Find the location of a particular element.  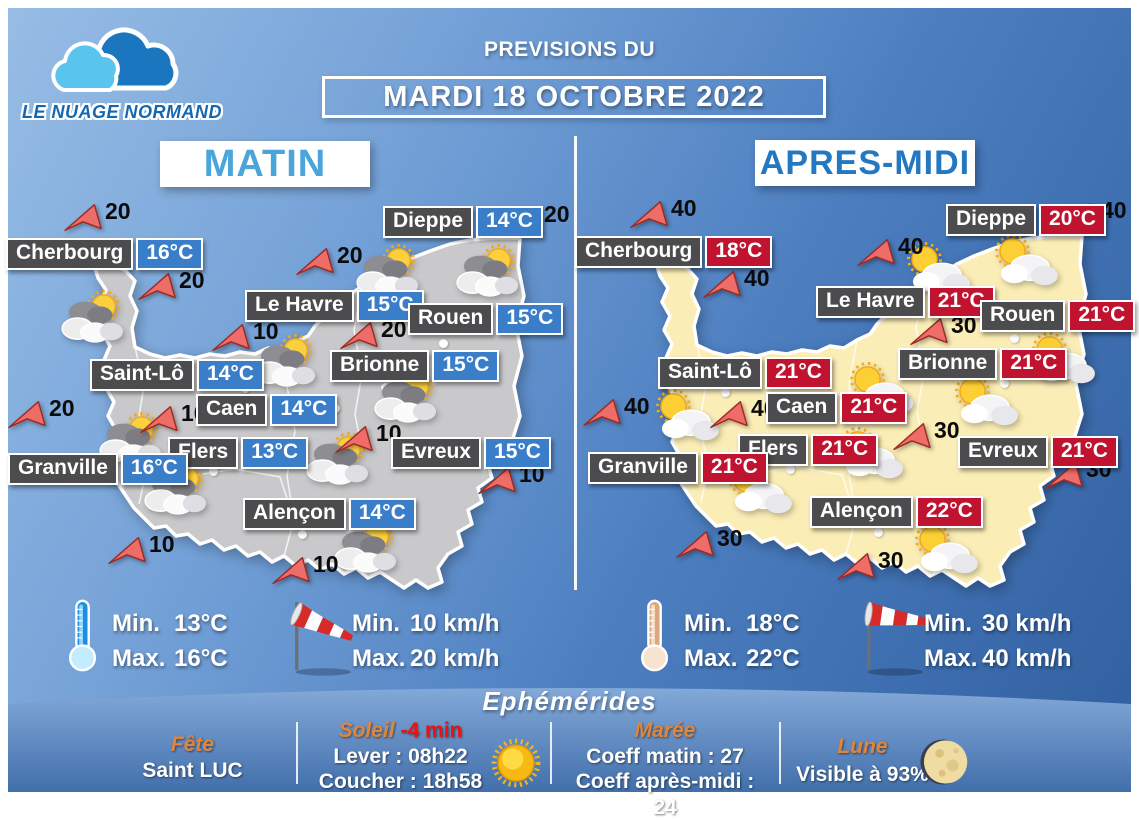

temperature-badge: 16°C is located at coordinates (170, 254).